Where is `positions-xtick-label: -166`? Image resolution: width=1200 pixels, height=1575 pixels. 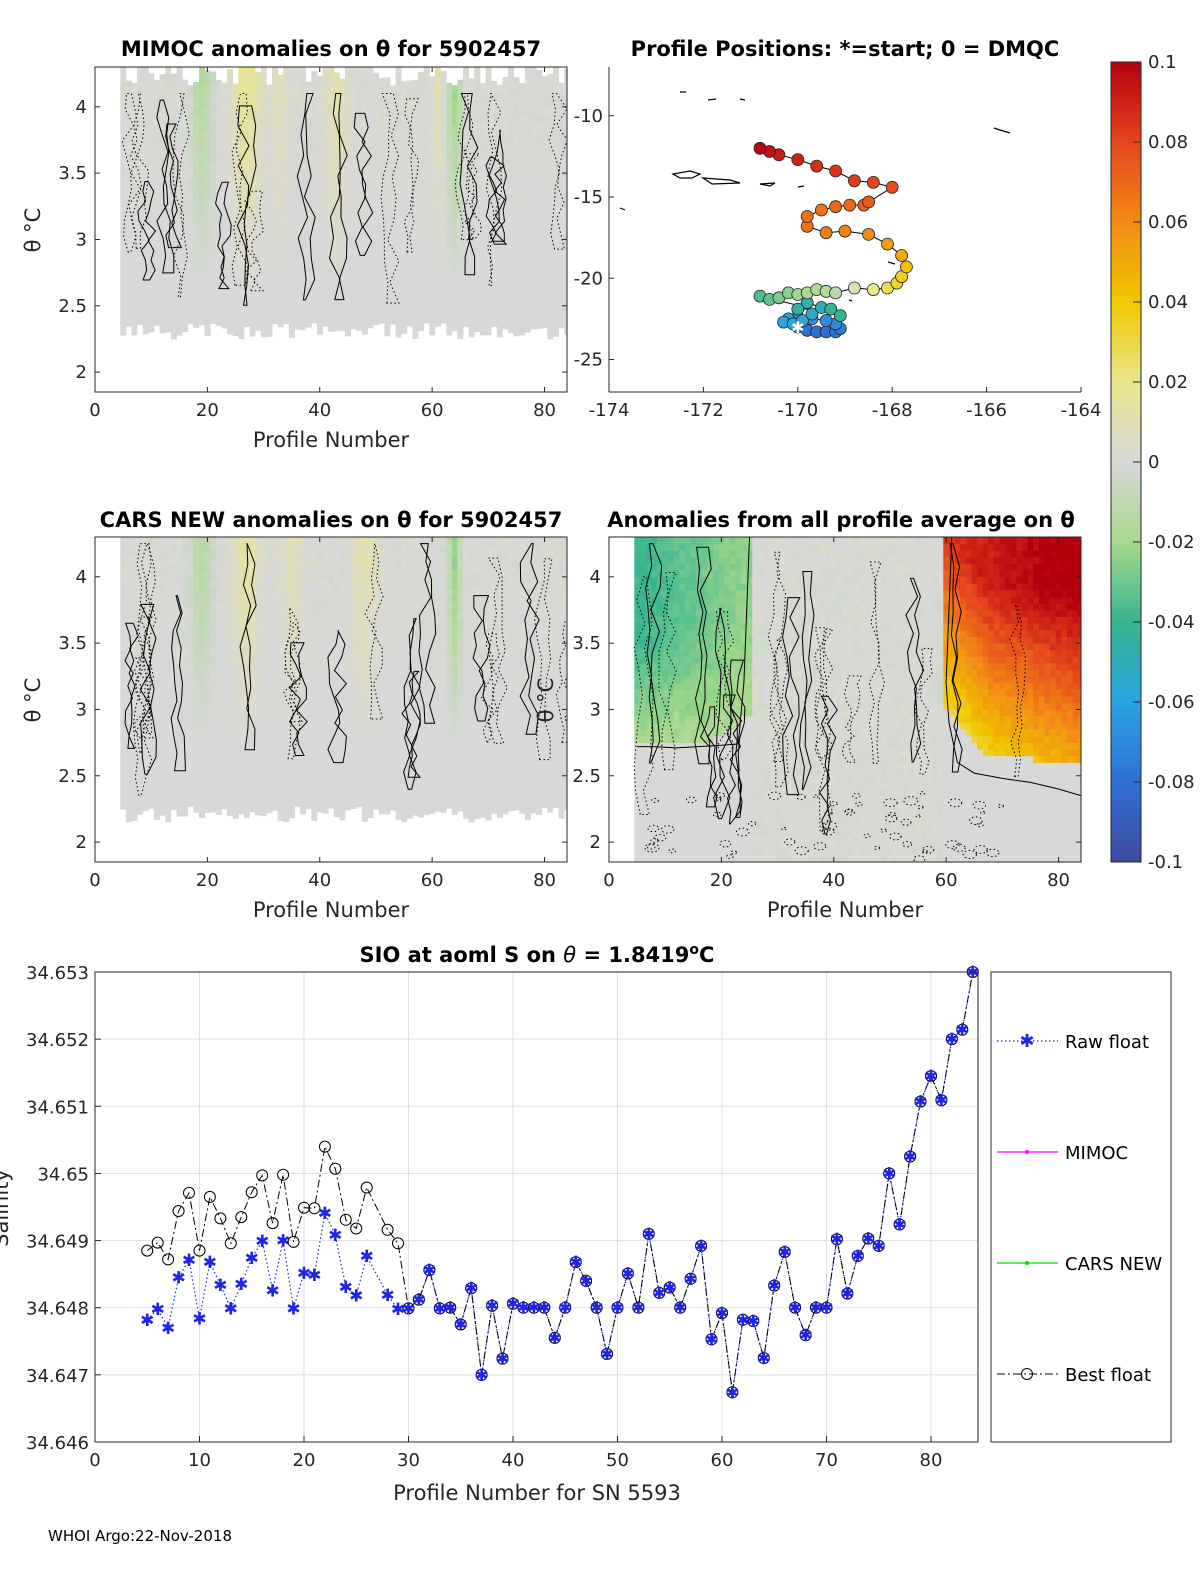 positions-xtick-label: -166 is located at coordinates (986, 410).